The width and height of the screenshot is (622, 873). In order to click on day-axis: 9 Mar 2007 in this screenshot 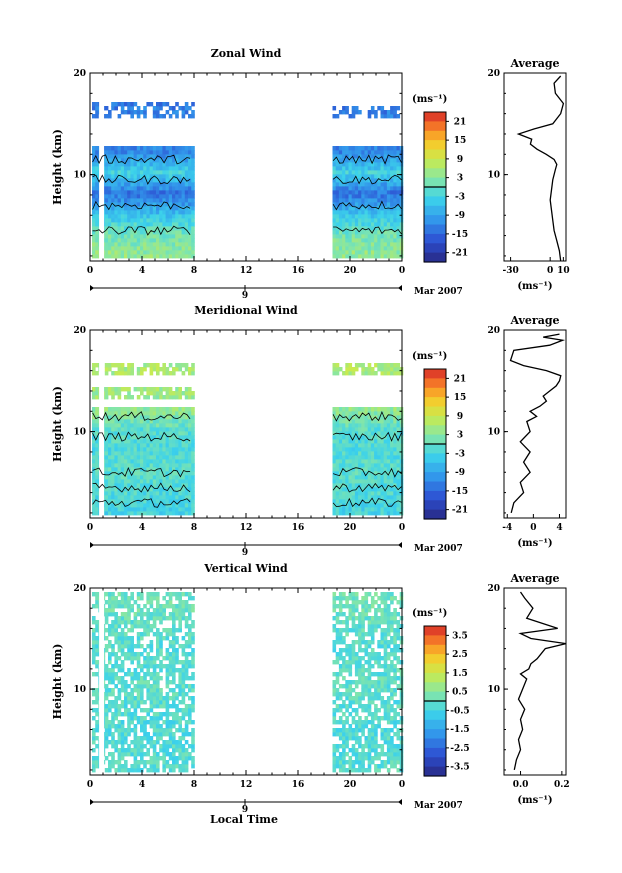, I will do `click(276, 550)`.